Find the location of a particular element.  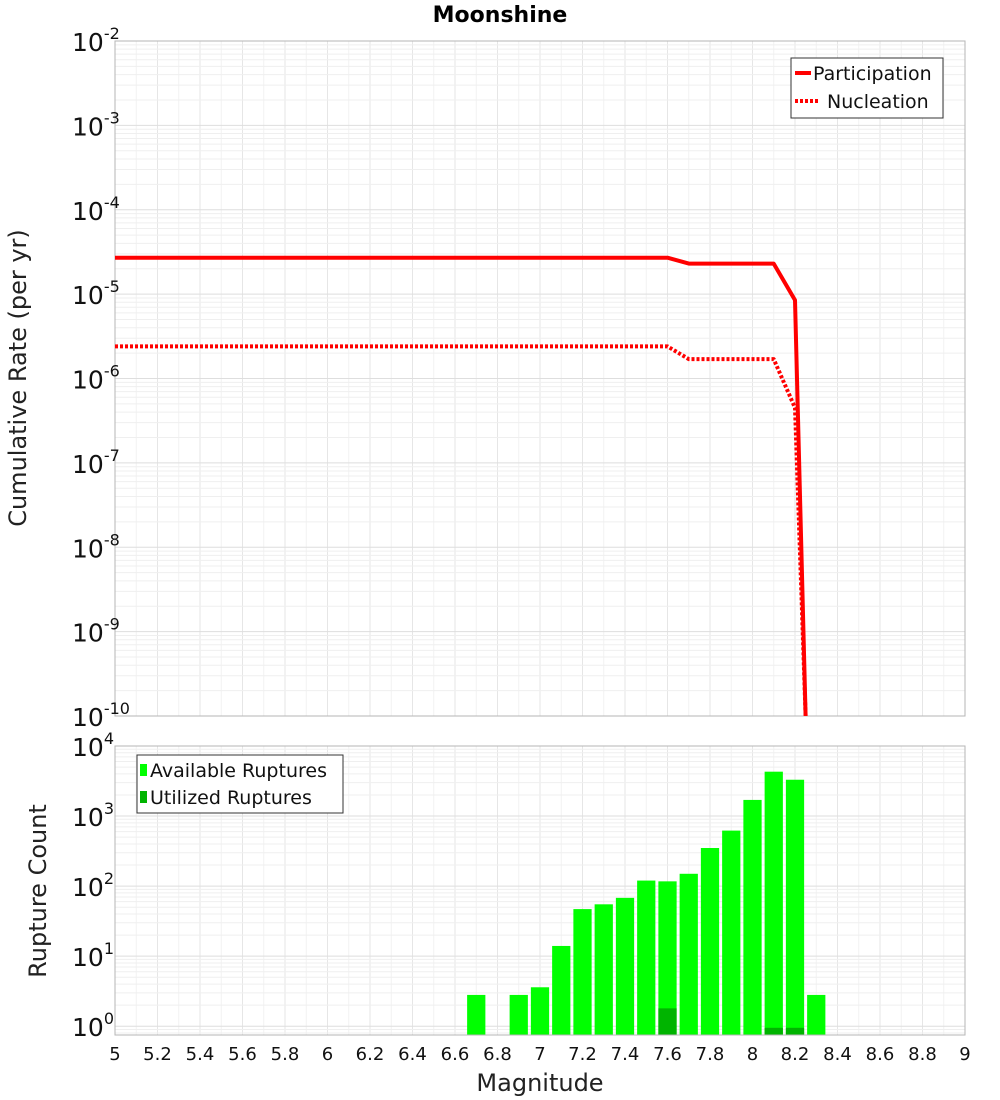

count-y-tick-label: 10¹ is located at coordinates (93, 955).